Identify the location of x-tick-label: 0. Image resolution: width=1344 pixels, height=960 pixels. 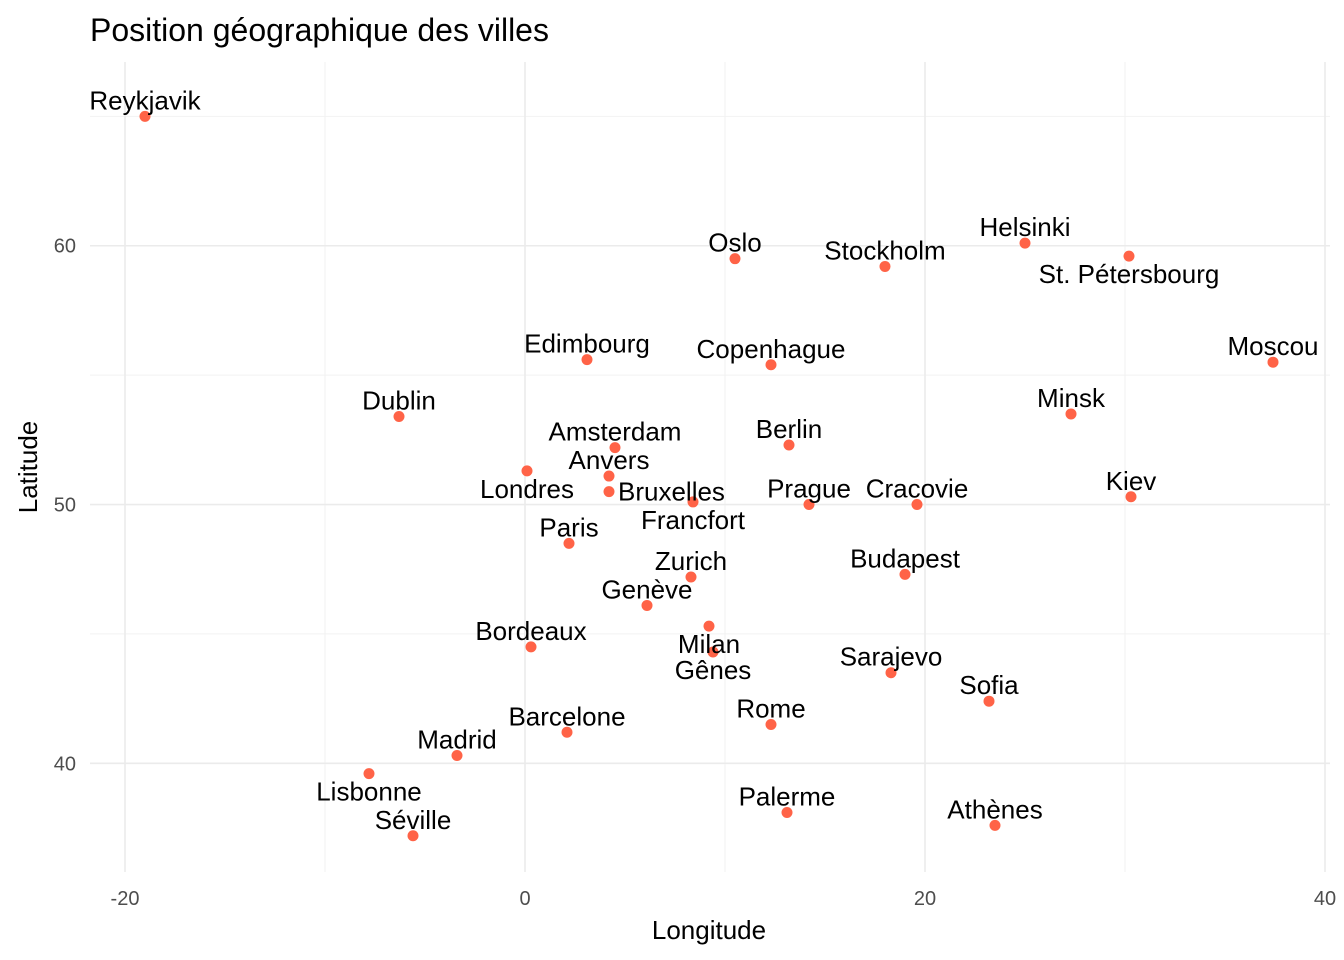
(524, 899).